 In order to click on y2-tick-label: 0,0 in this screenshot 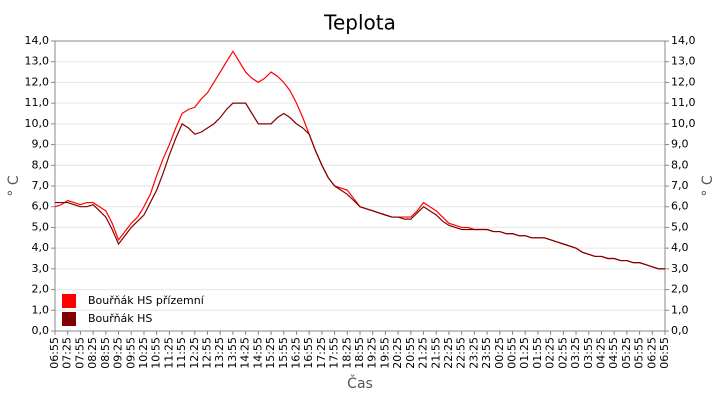, I will do `click(680, 330)`.